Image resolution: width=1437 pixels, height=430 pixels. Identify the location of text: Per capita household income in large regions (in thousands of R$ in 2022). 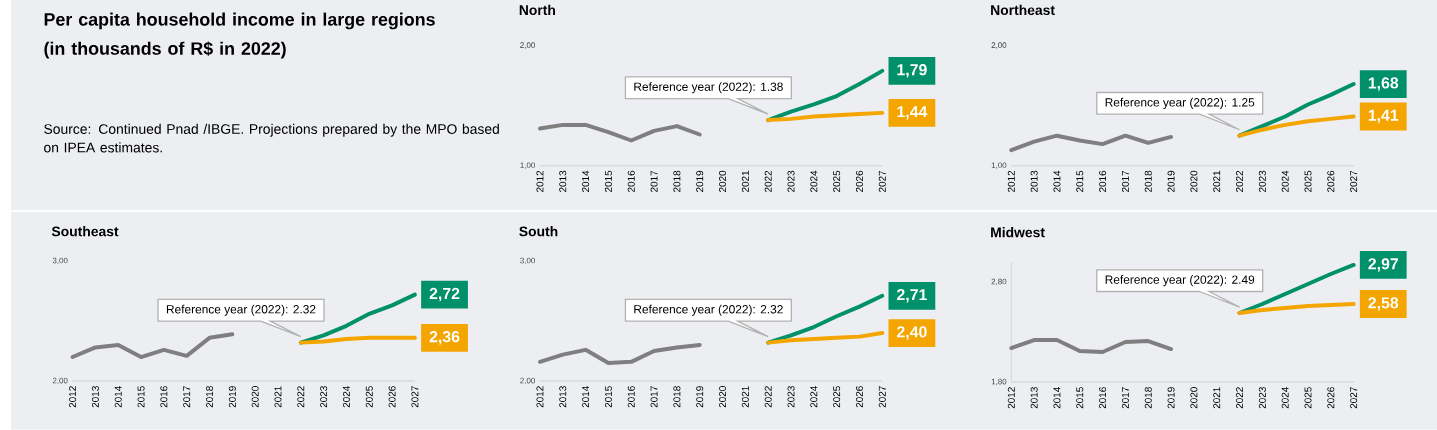
(239, 35).